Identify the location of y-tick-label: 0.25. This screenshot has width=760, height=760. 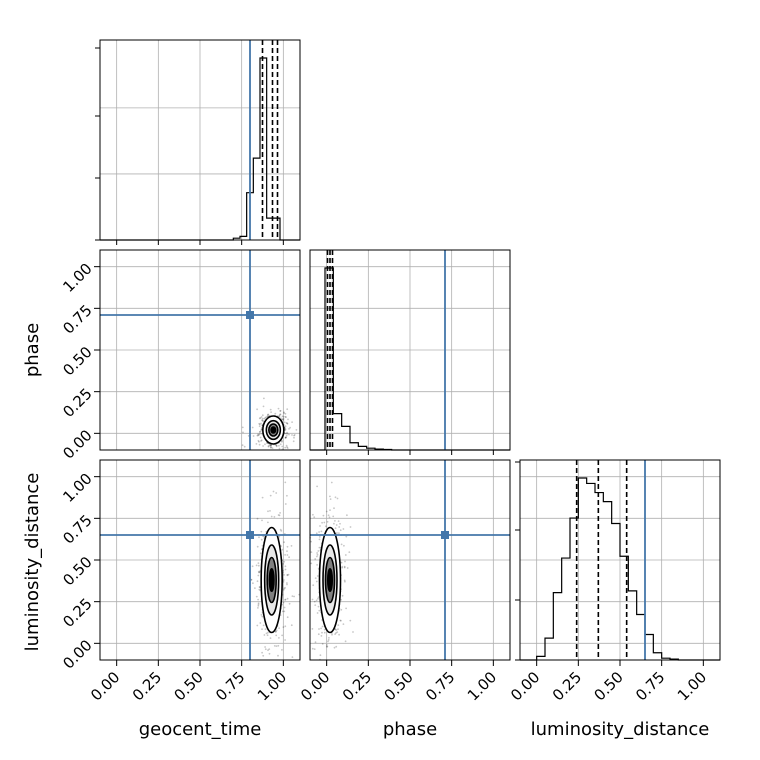
(77, 403).